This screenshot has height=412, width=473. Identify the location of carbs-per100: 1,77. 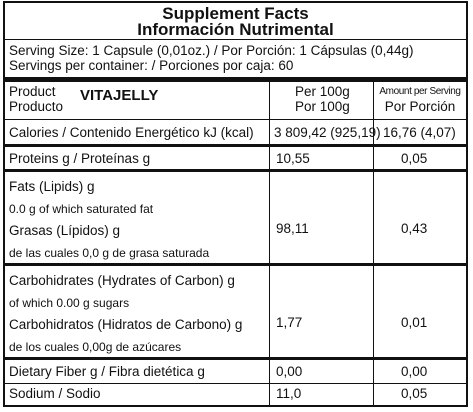
(289, 322).